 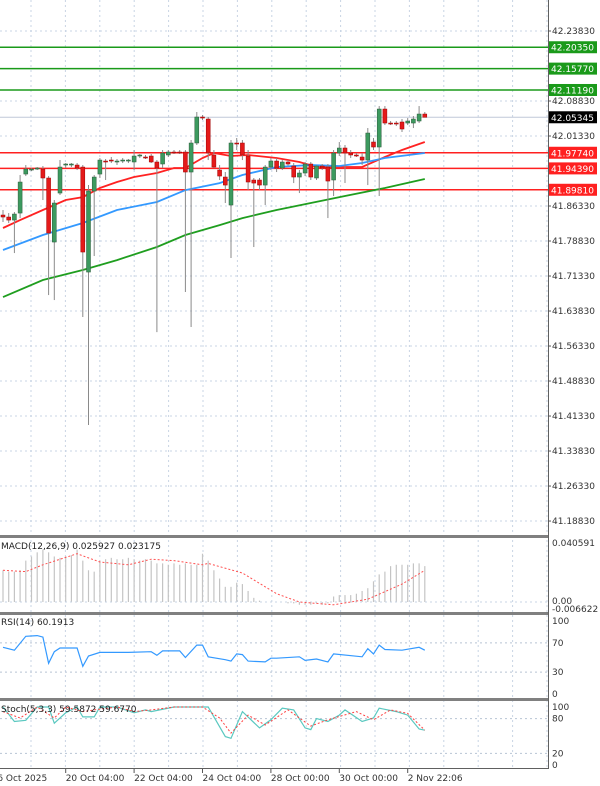 I want to click on price-level-label: 41.89810, so click(x=572, y=191).